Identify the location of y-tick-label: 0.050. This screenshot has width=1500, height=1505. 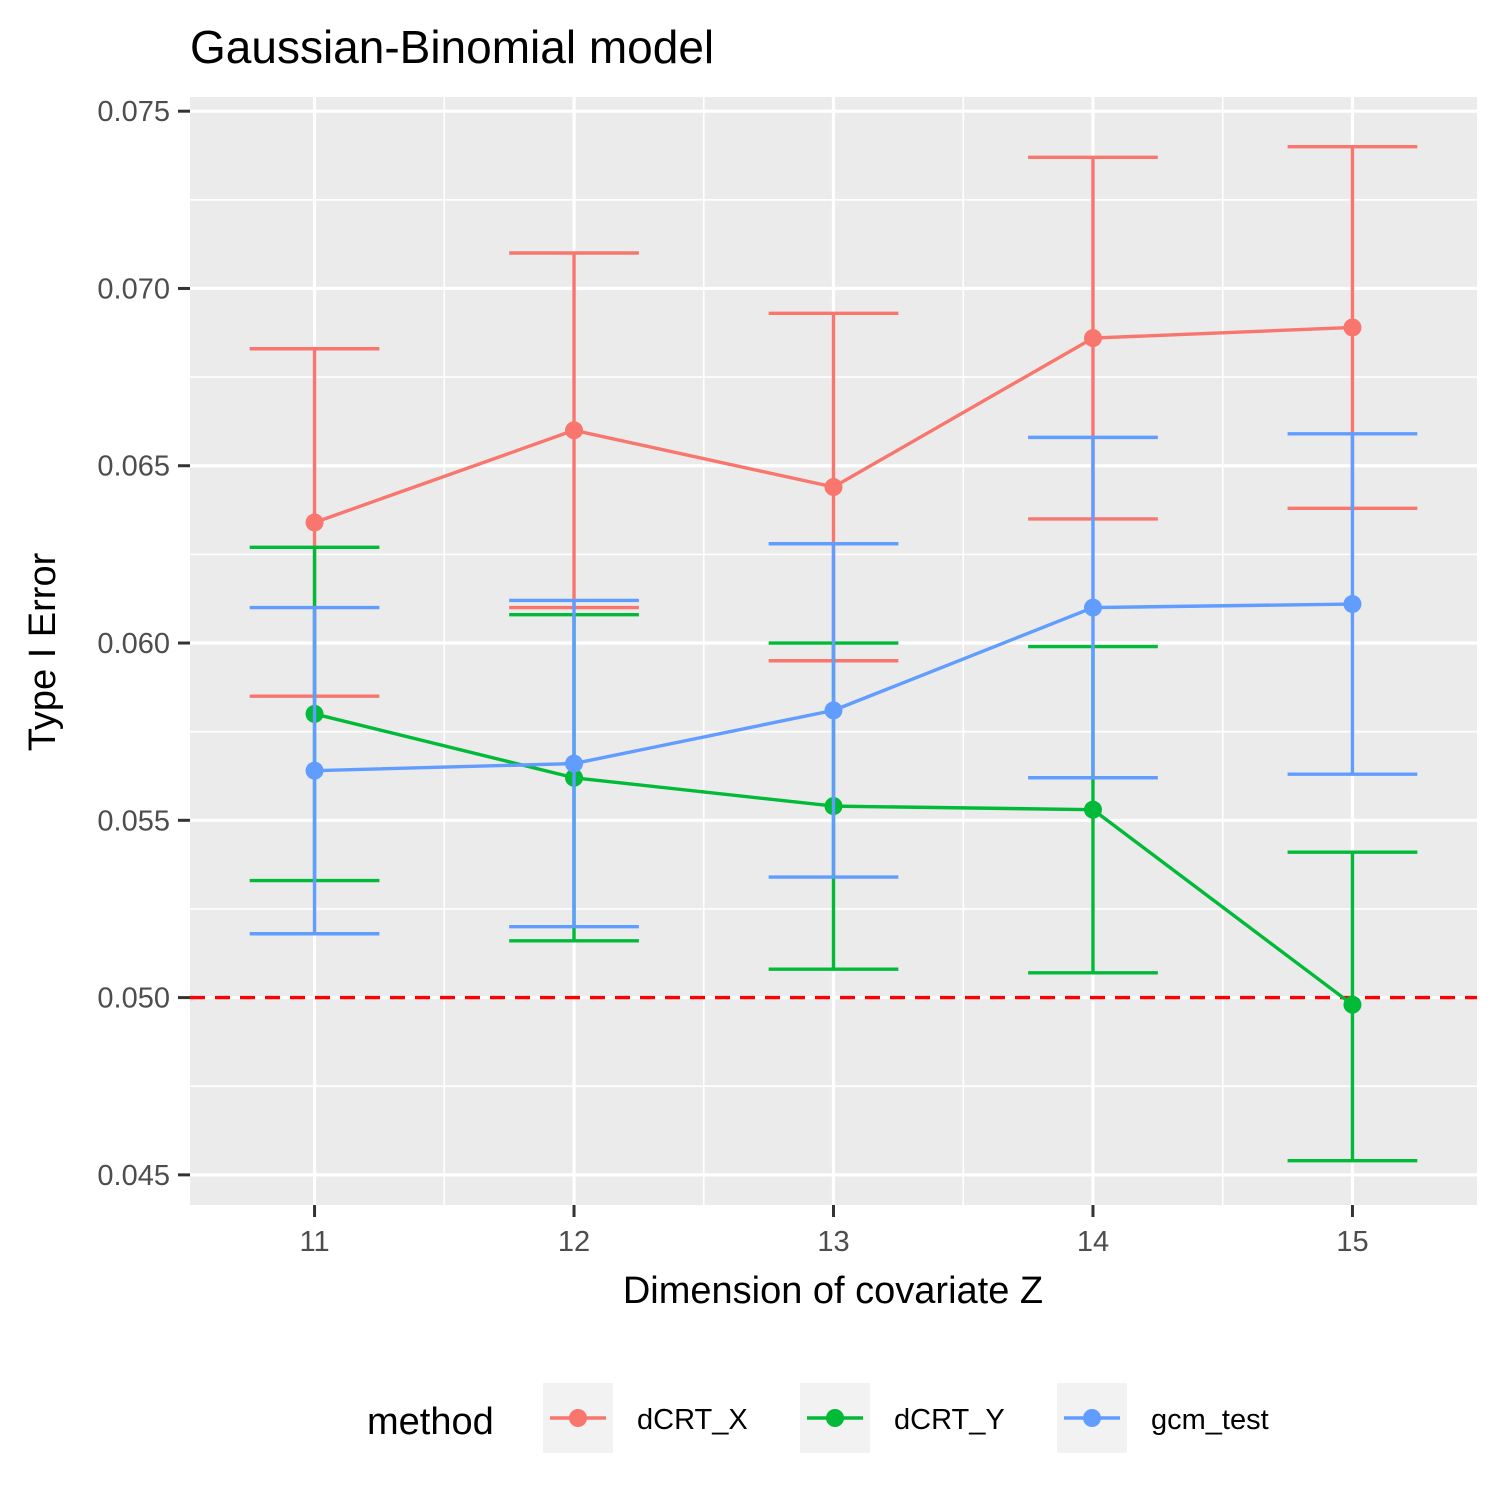
(133, 999).